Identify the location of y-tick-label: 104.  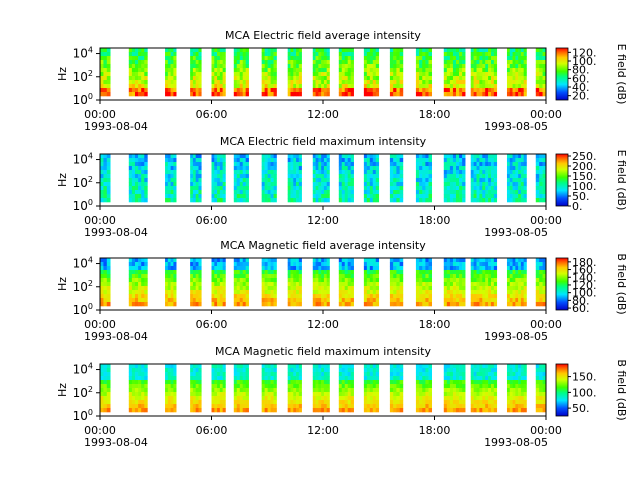
(83, 369).